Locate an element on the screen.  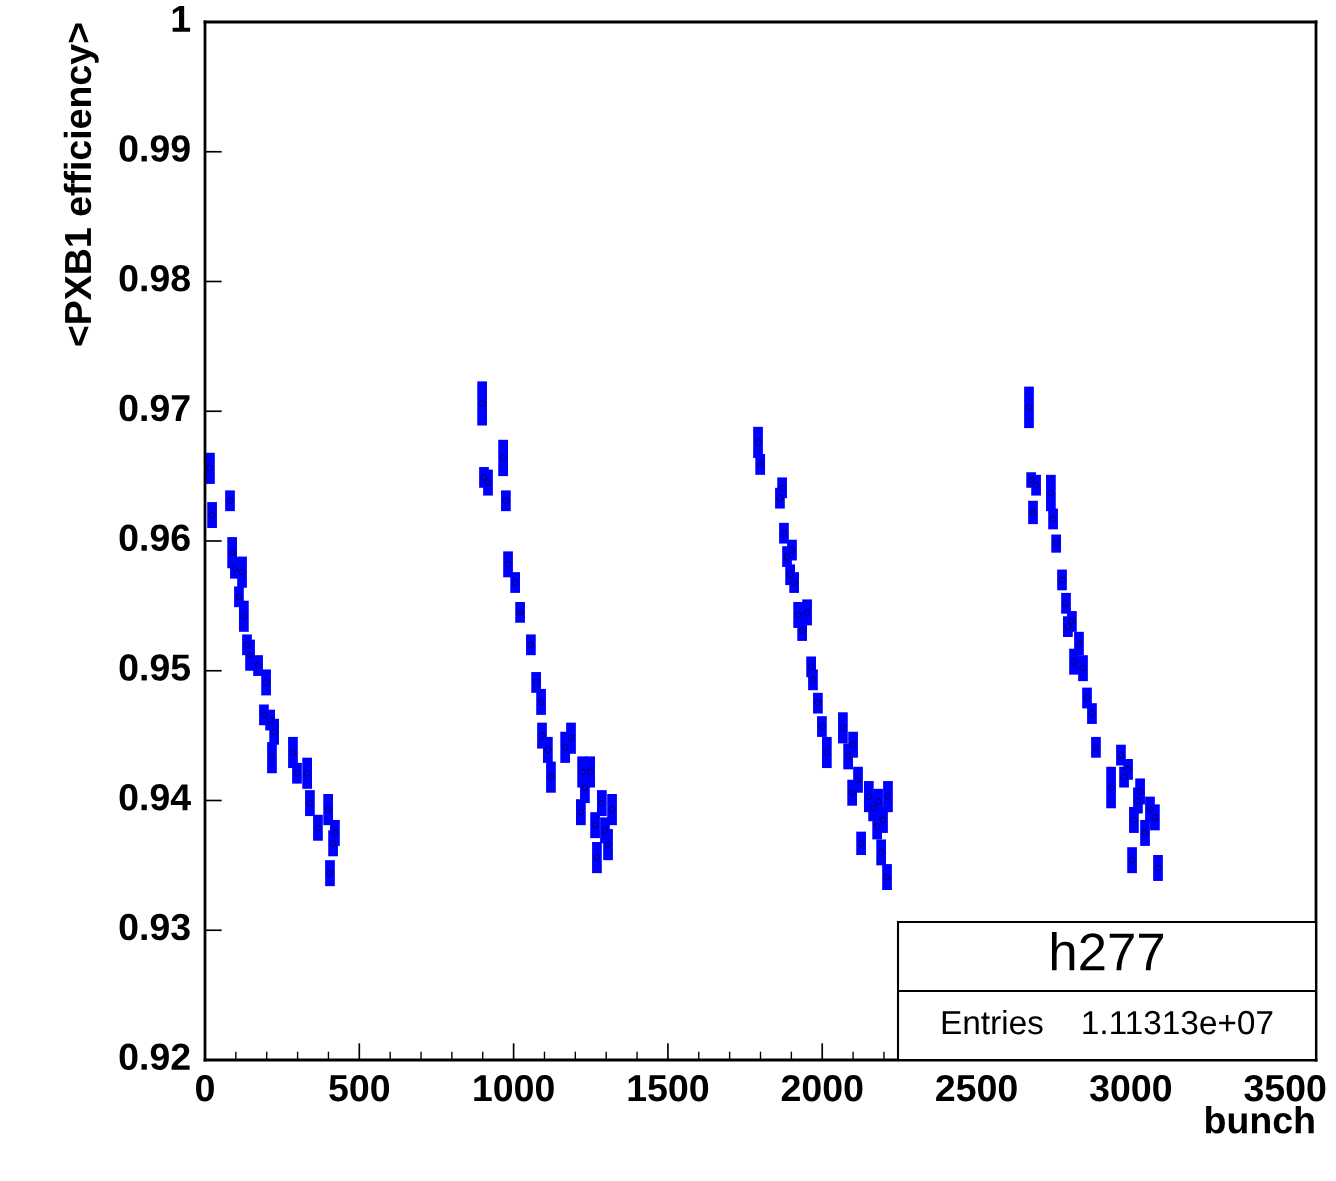
x-tick-label: 500 is located at coordinates (359, 1088).